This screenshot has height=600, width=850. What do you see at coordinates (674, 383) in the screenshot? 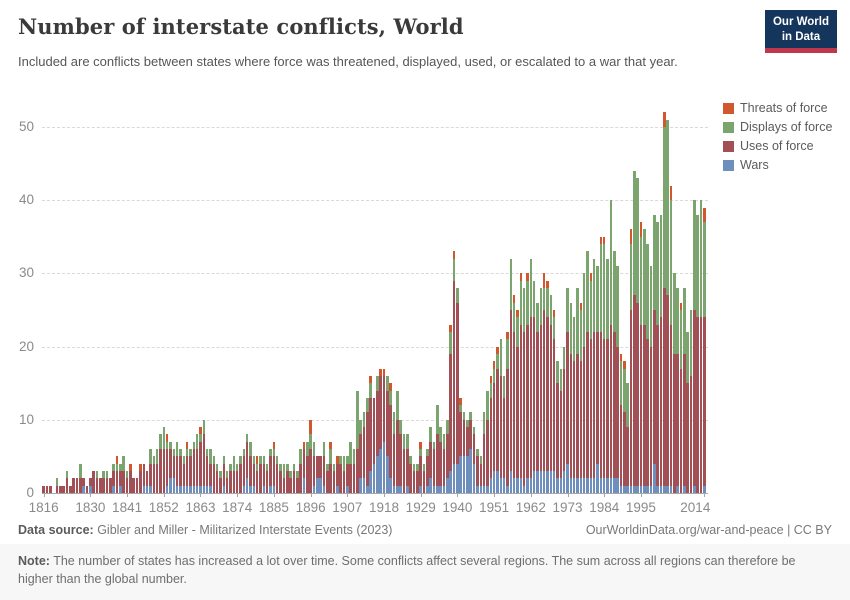
I see `bar-2005` at bounding box center [674, 383].